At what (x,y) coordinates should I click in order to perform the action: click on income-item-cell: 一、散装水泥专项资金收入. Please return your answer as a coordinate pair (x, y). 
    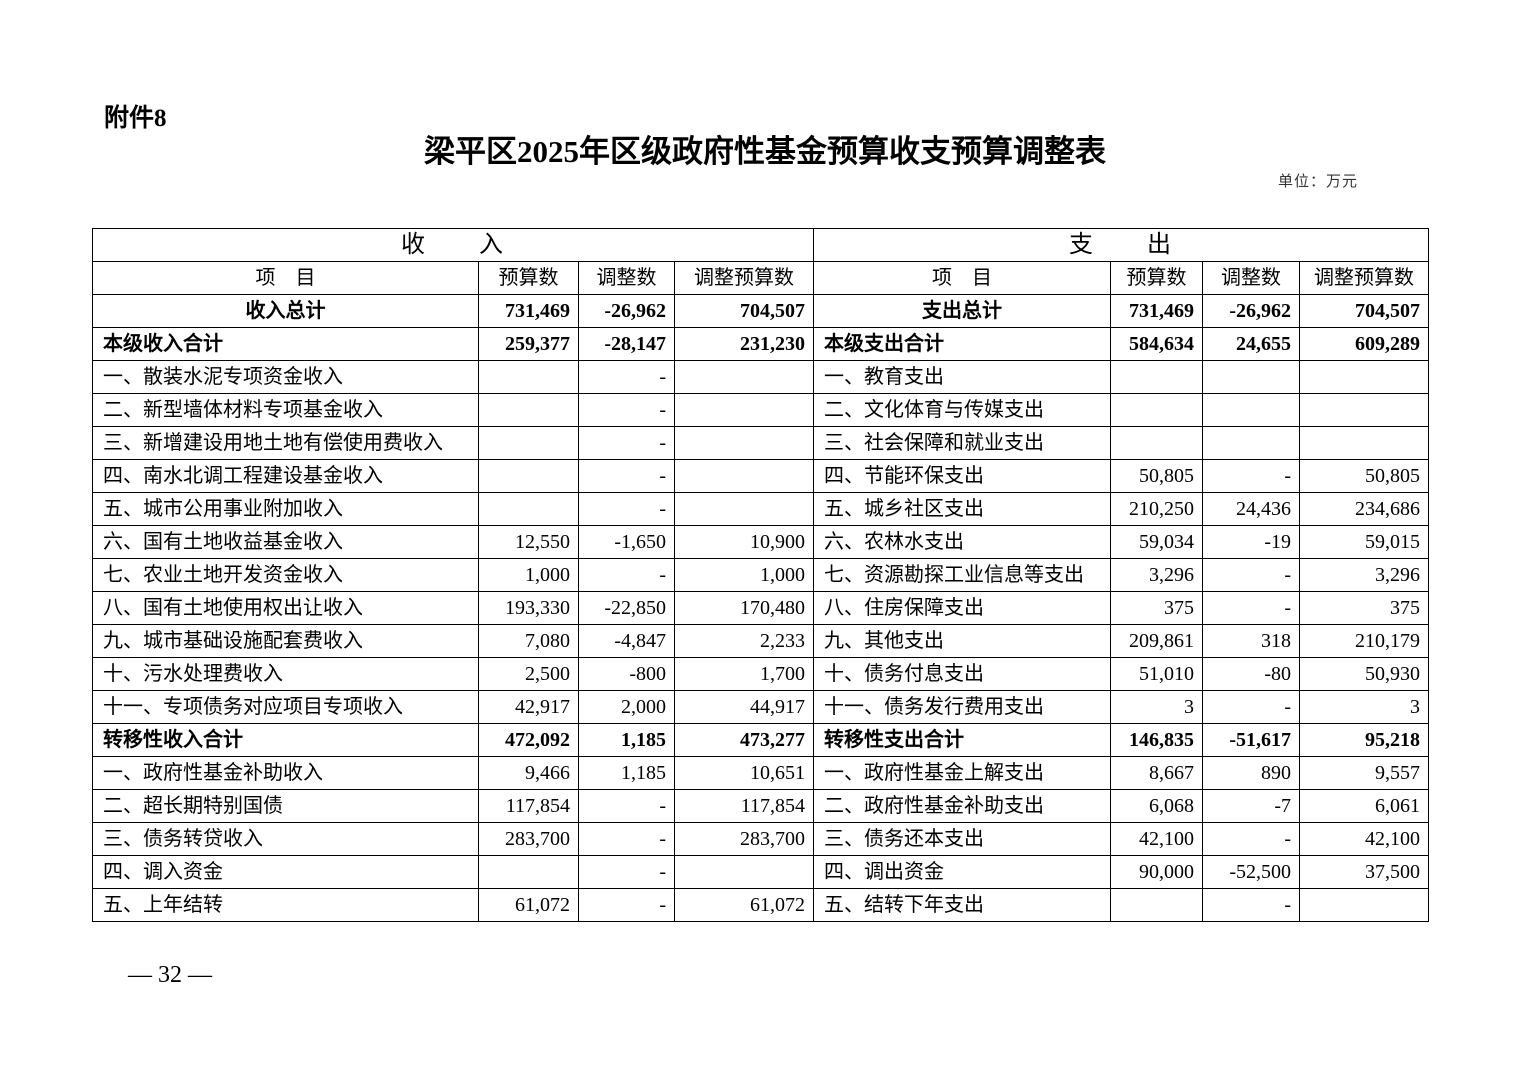
    Looking at the image, I should click on (285, 377).